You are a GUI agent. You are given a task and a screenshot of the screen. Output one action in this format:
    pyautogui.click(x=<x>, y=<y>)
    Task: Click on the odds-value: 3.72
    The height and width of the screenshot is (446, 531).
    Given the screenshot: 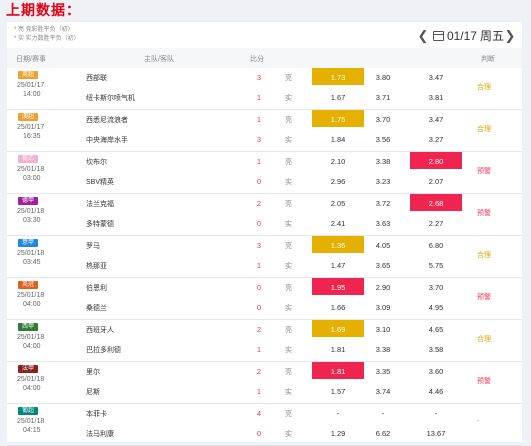 What is the action you would take?
    pyautogui.click(x=383, y=203)
    